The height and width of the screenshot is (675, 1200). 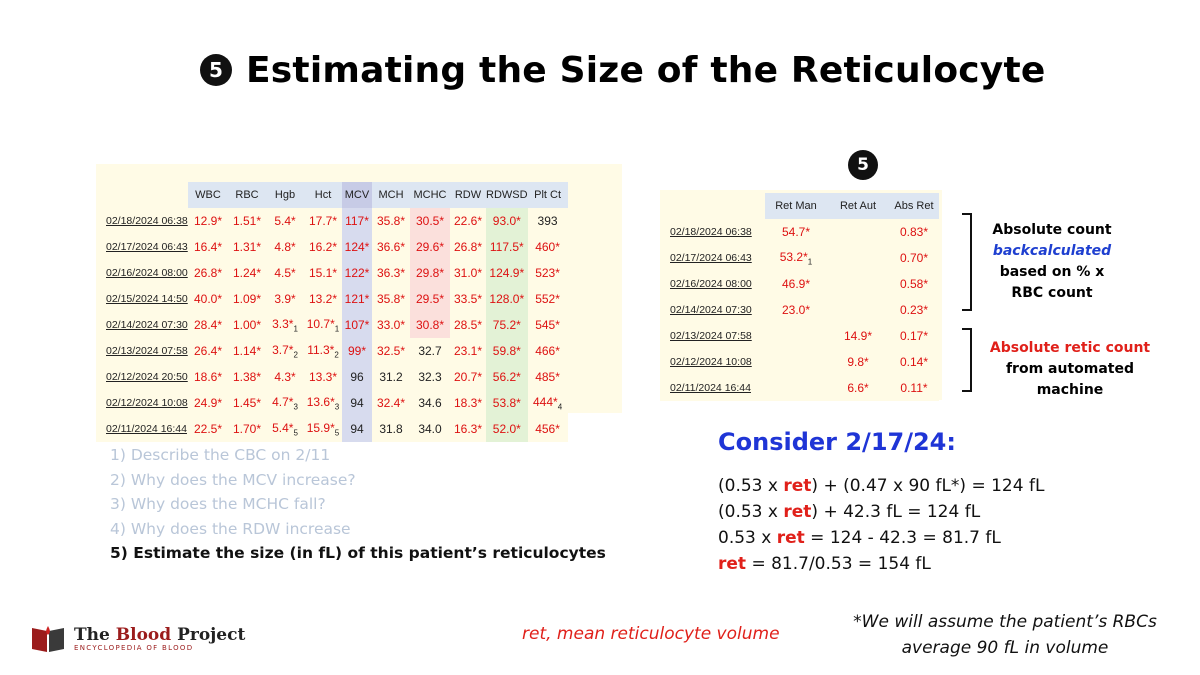 I want to click on cell-value: 22.5*, so click(x=208, y=429).